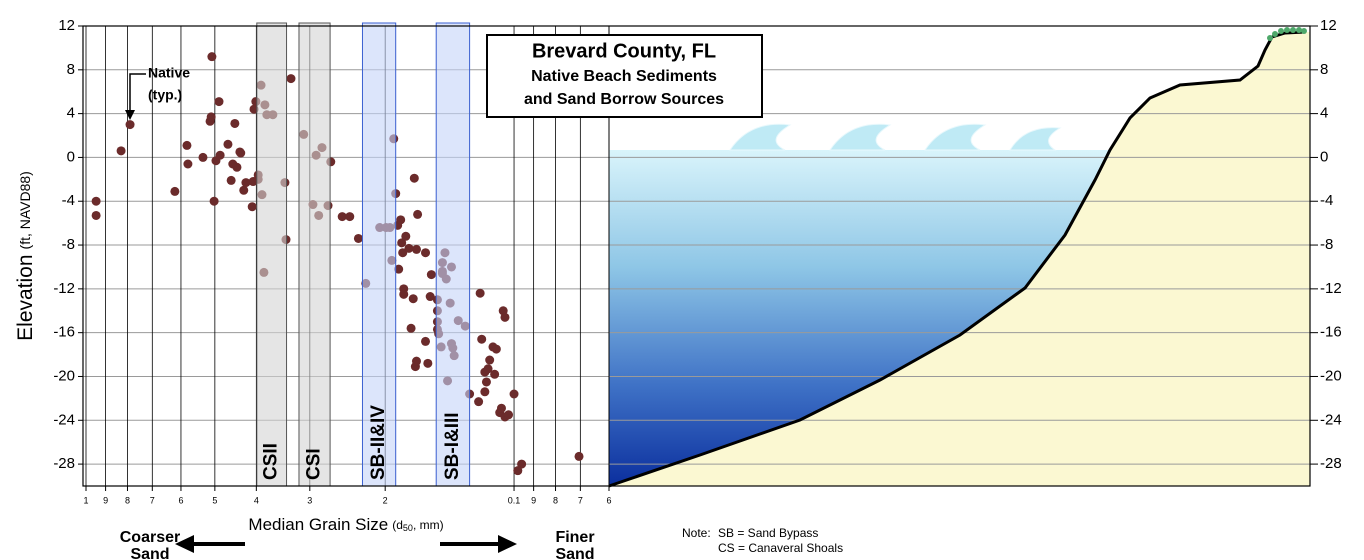 The height and width of the screenshot is (560, 1364). What do you see at coordinates (149, 553) in the screenshot?
I see `coarser-label: Sand` at bounding box center [149, 553].